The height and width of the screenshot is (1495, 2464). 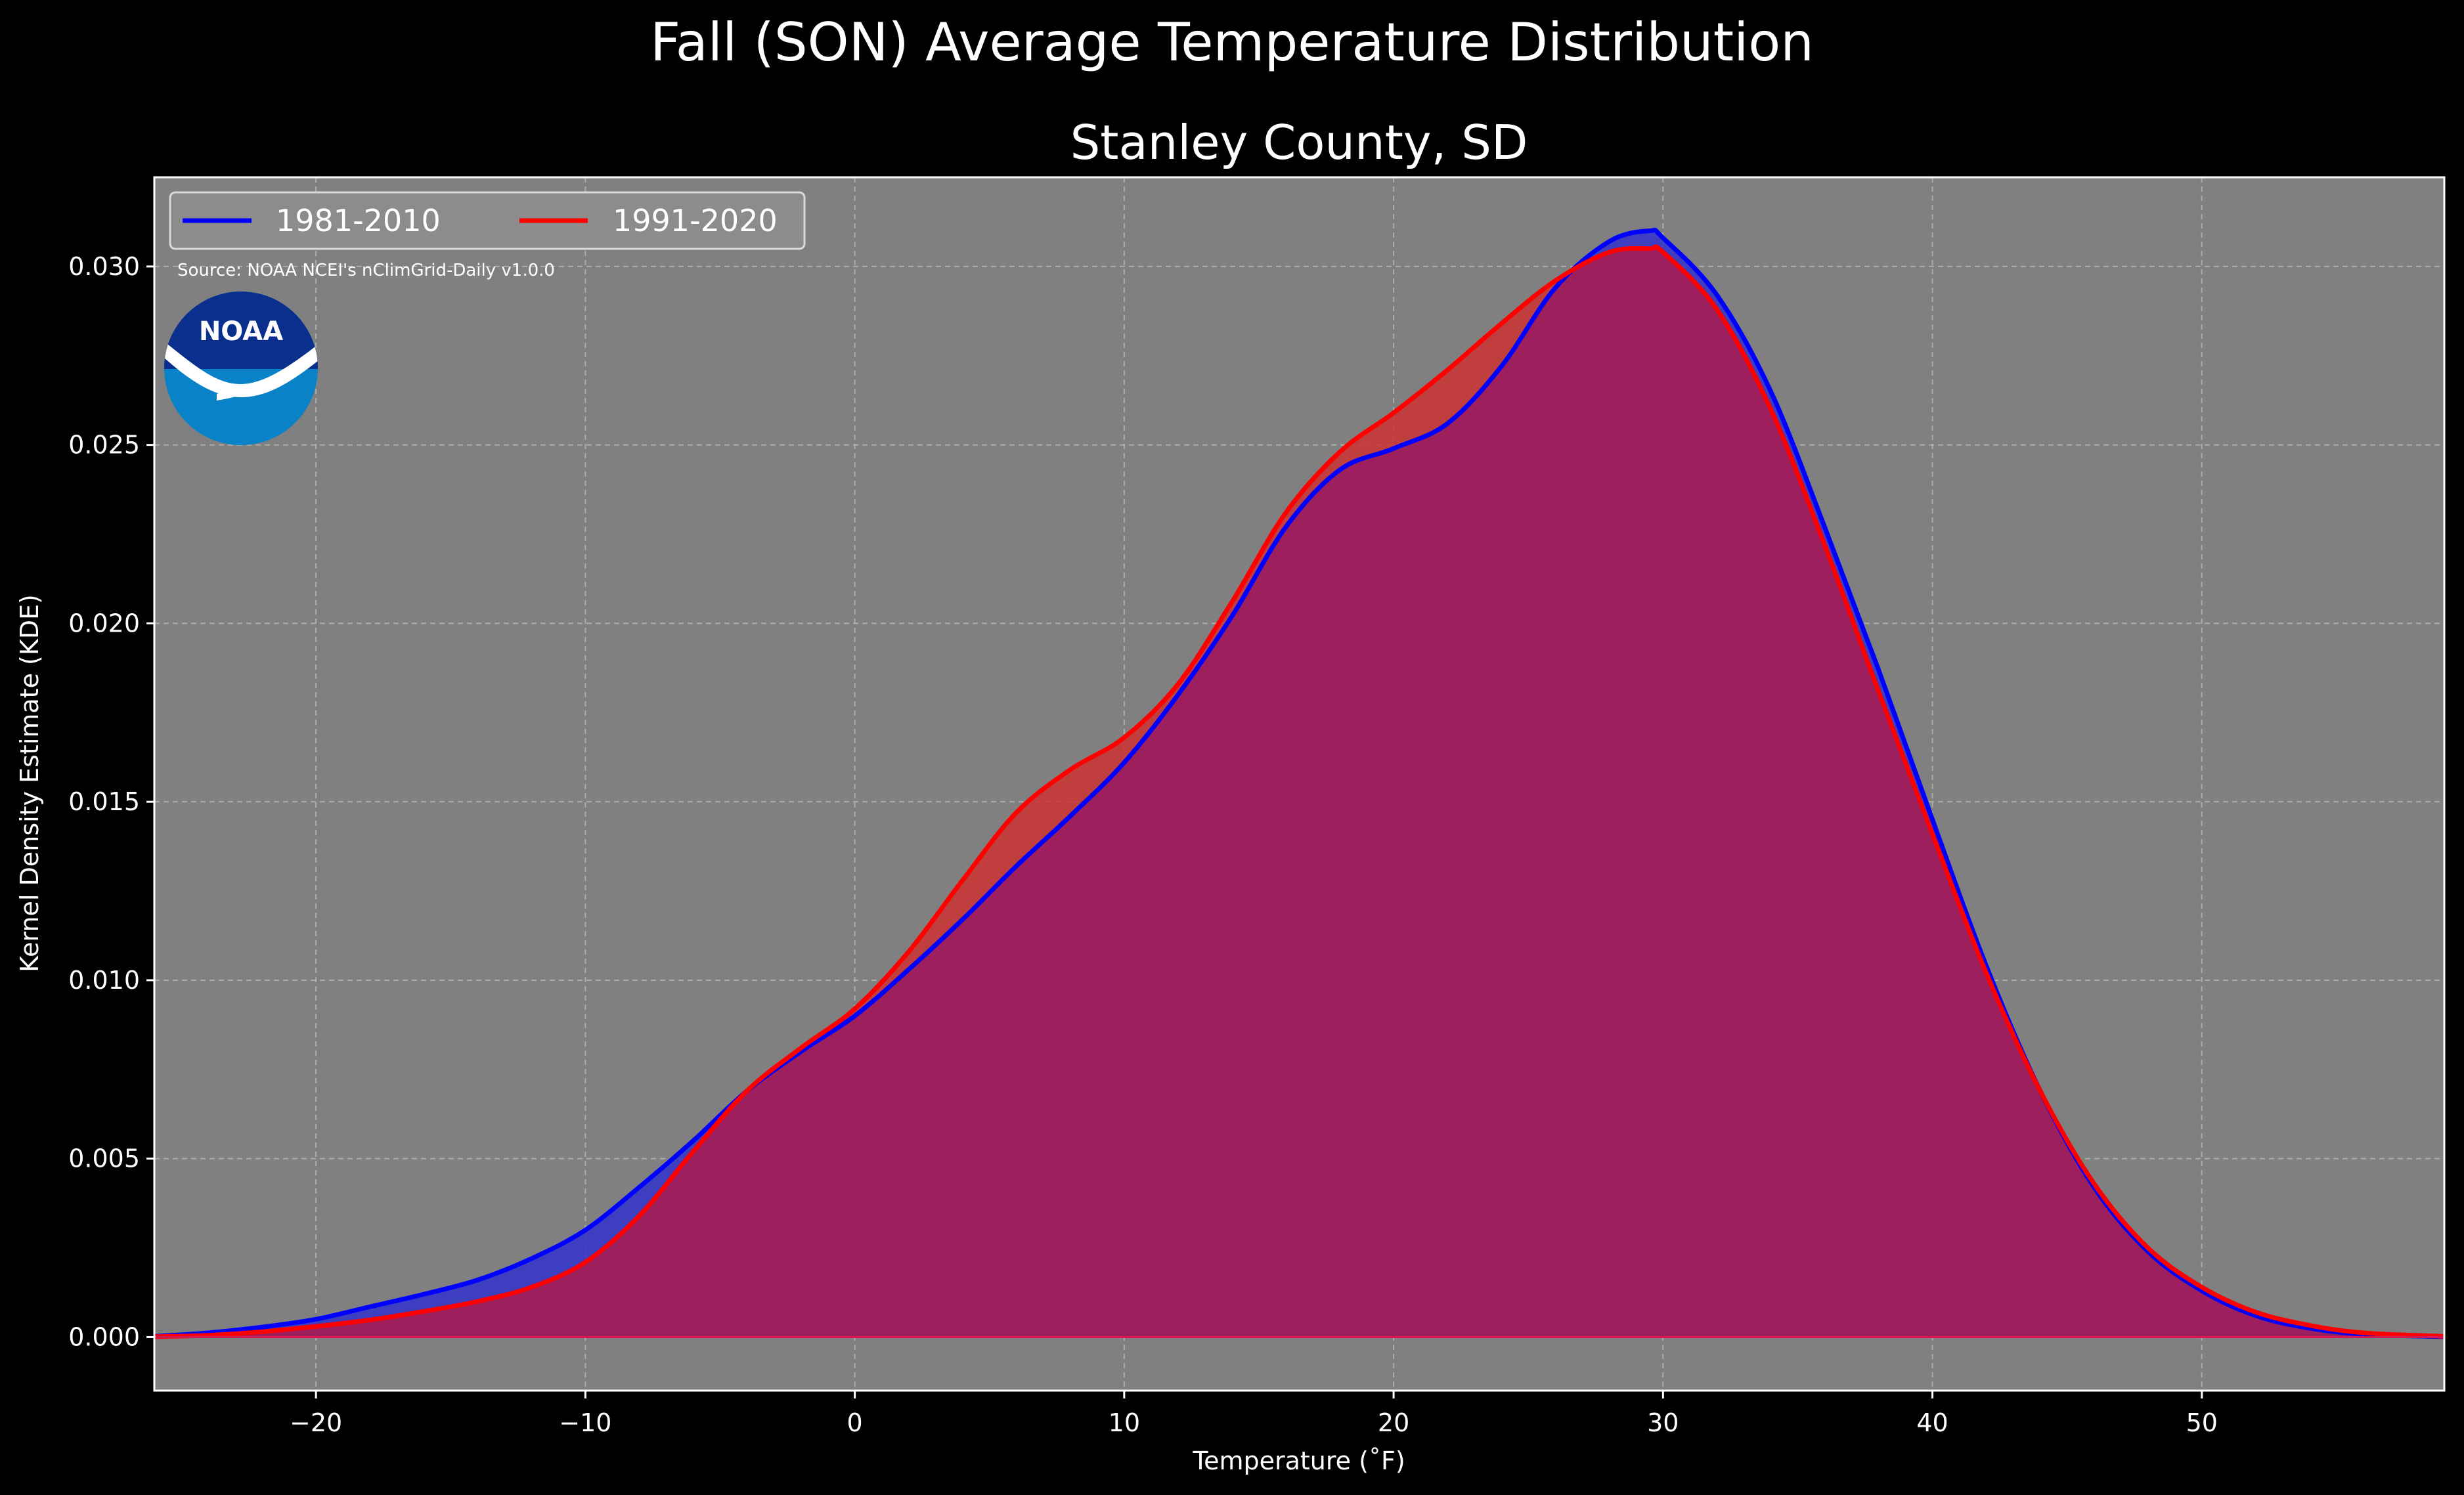 What do you see at coordinates (855, 1422) in the screenshot?
I see `x-tick-label: 0` at bounding box center [855, 1422].